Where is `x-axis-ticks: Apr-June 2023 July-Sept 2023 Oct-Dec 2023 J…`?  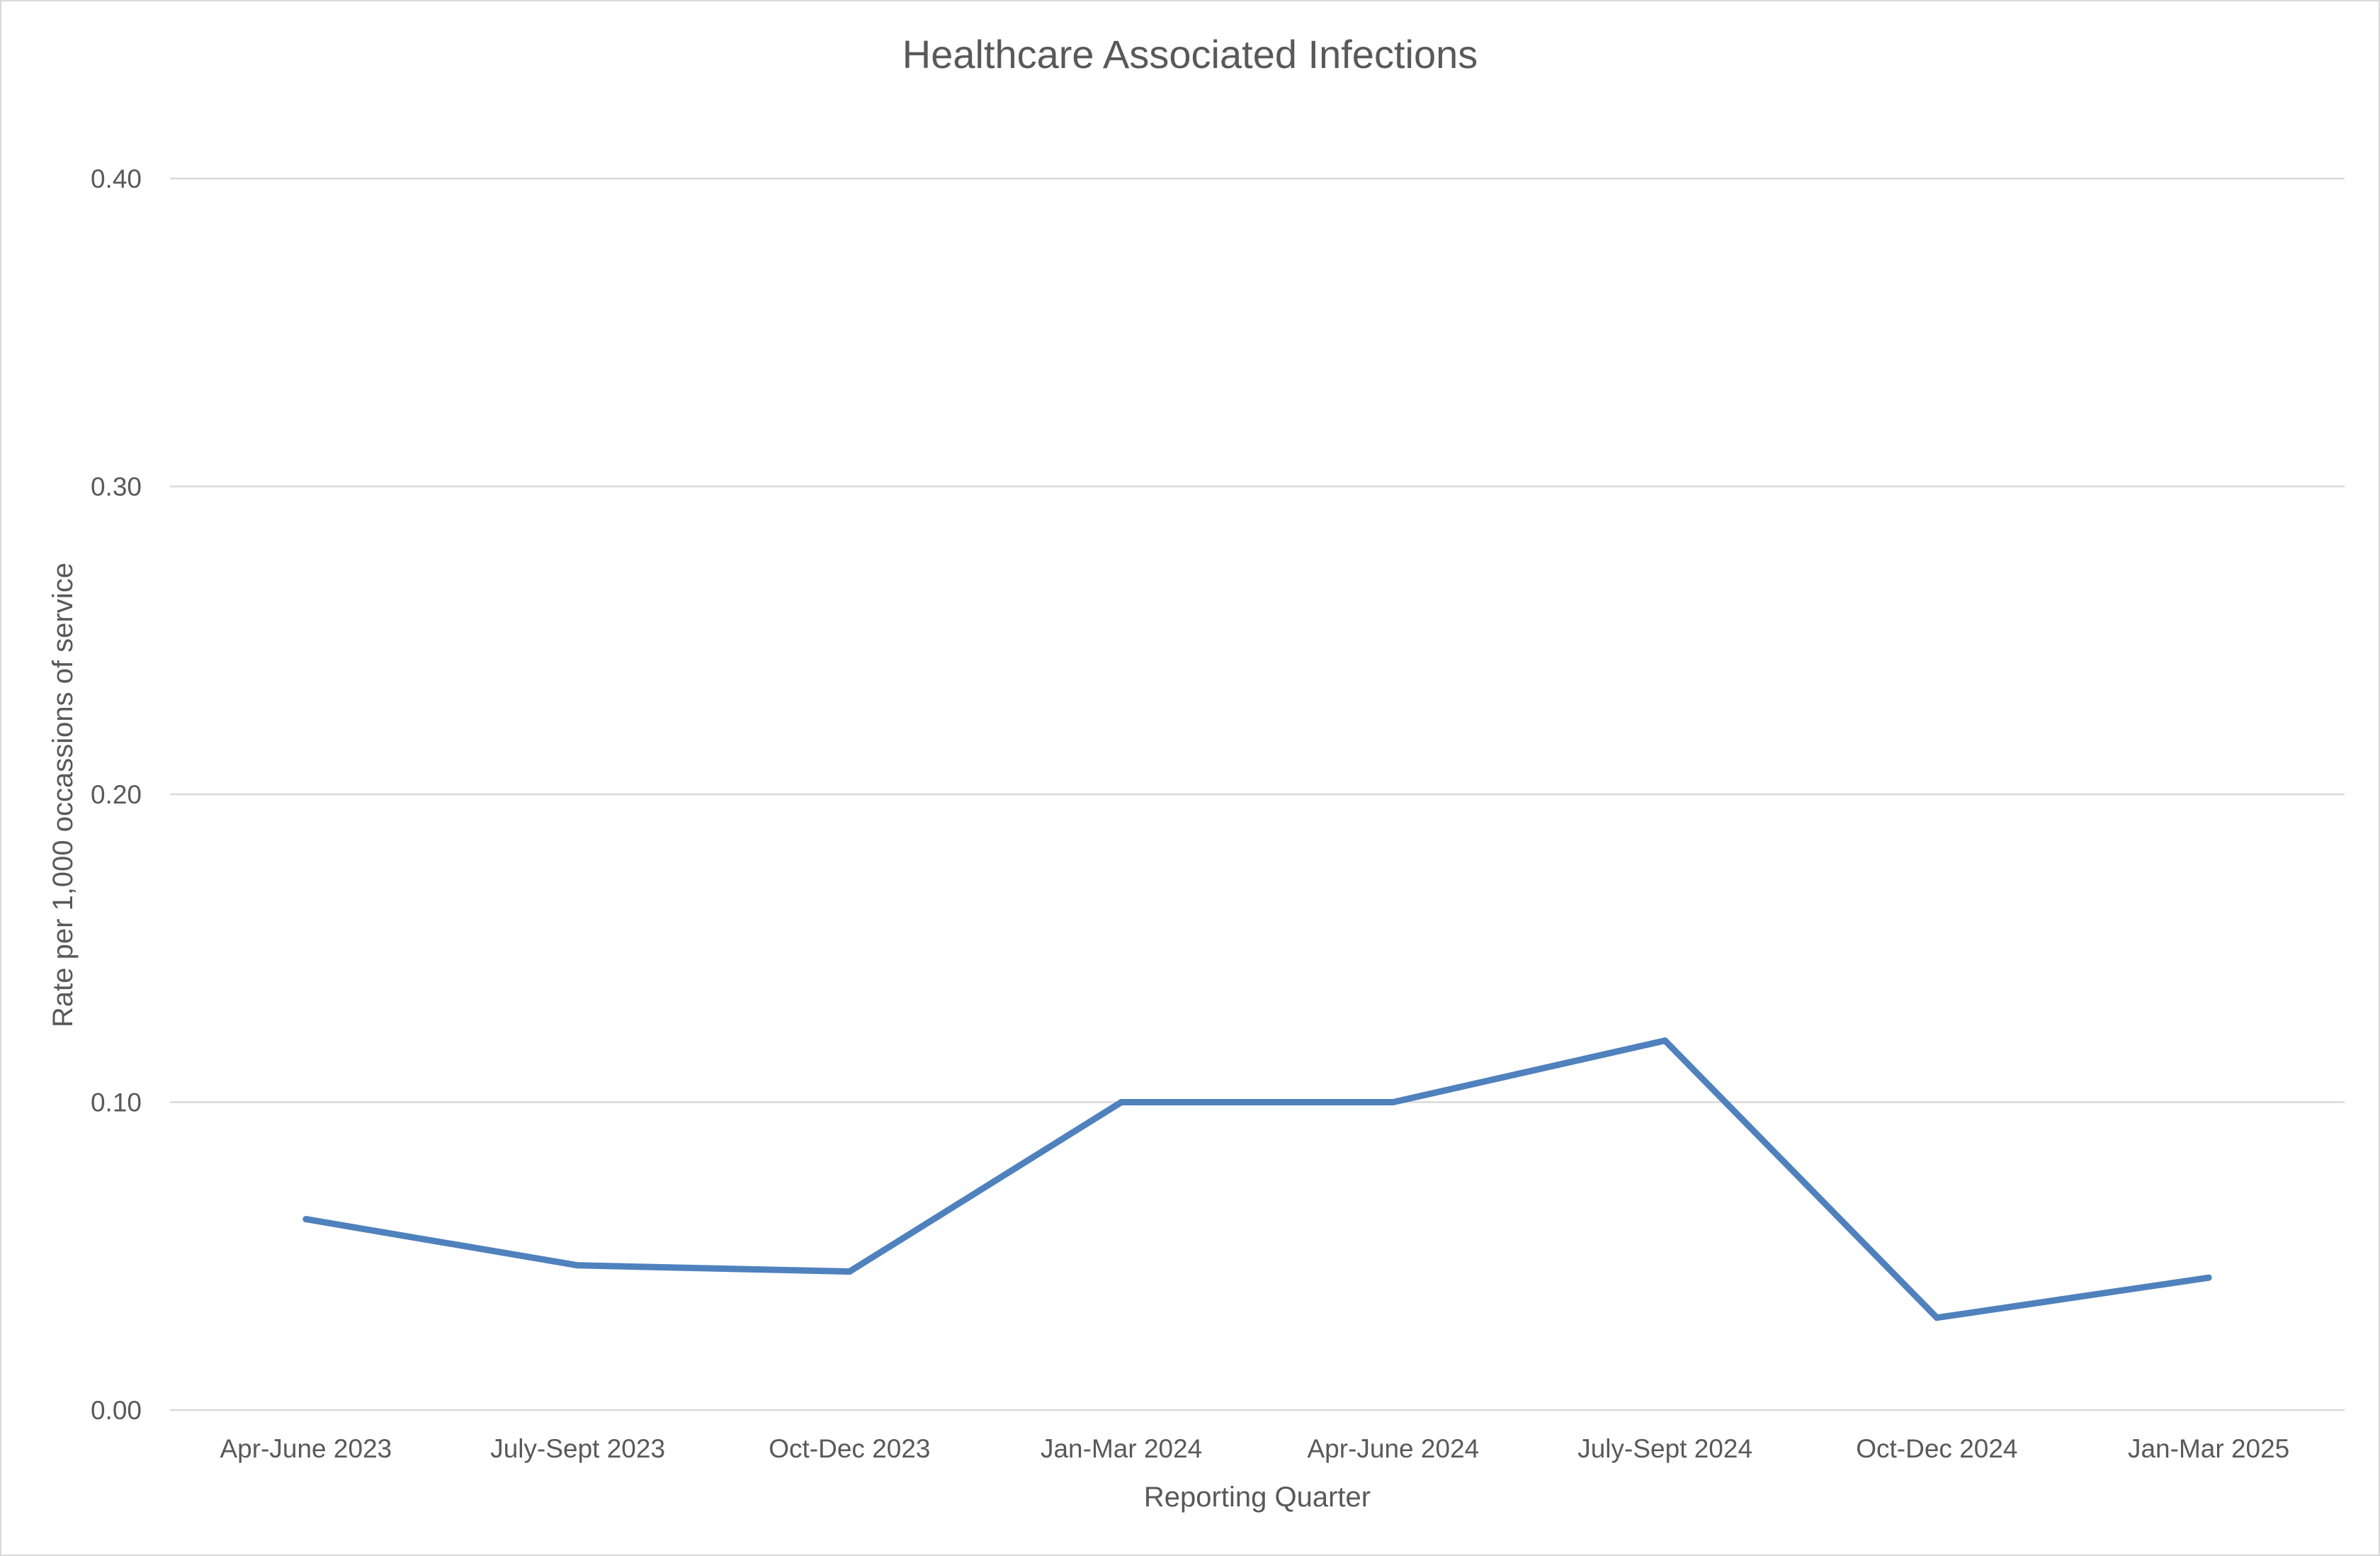
x-axis-ticks: Apr-June 2023 July-Sept 2023 Oct-Dec 2023 J… is located at coordinates (1255, 1448).